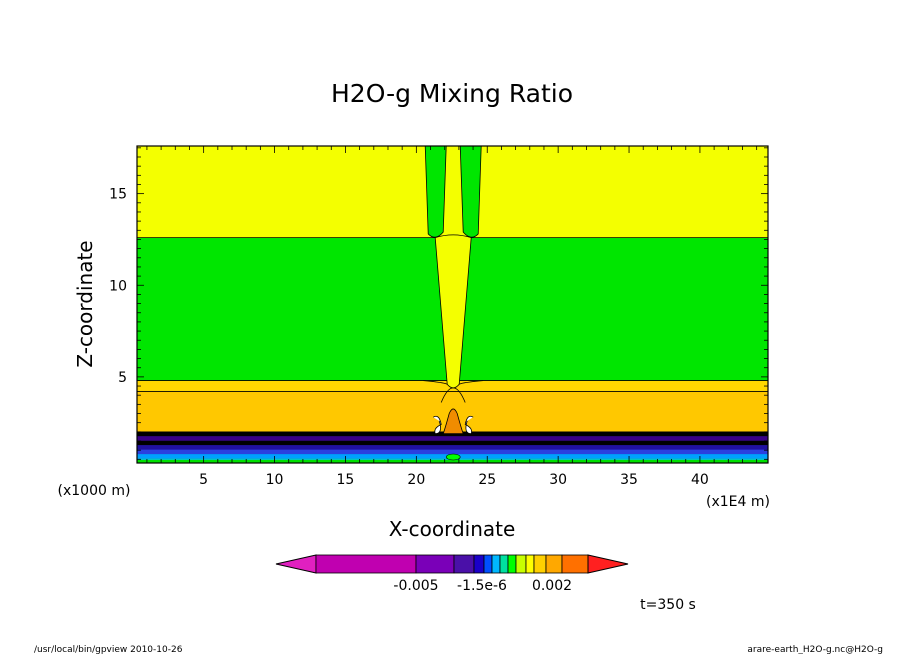  What do you see at coordinates (118, 195) in the screenshot?
I see `y-tick-label: 15` at bounding box center [118, 195].